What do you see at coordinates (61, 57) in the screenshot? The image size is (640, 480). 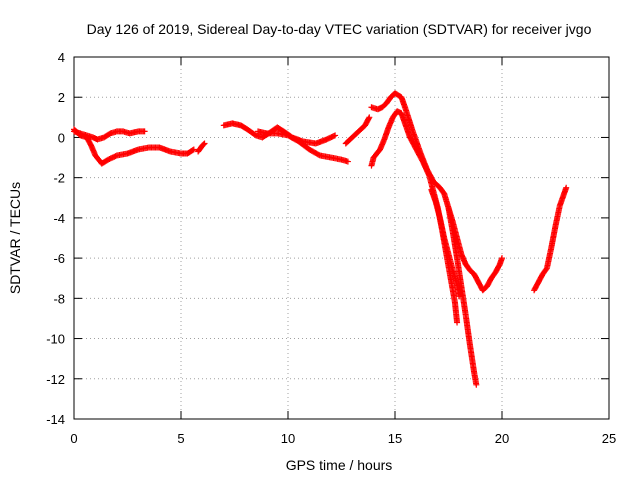 I see `y-tick-label: 4` at bounding box center [61, 57].